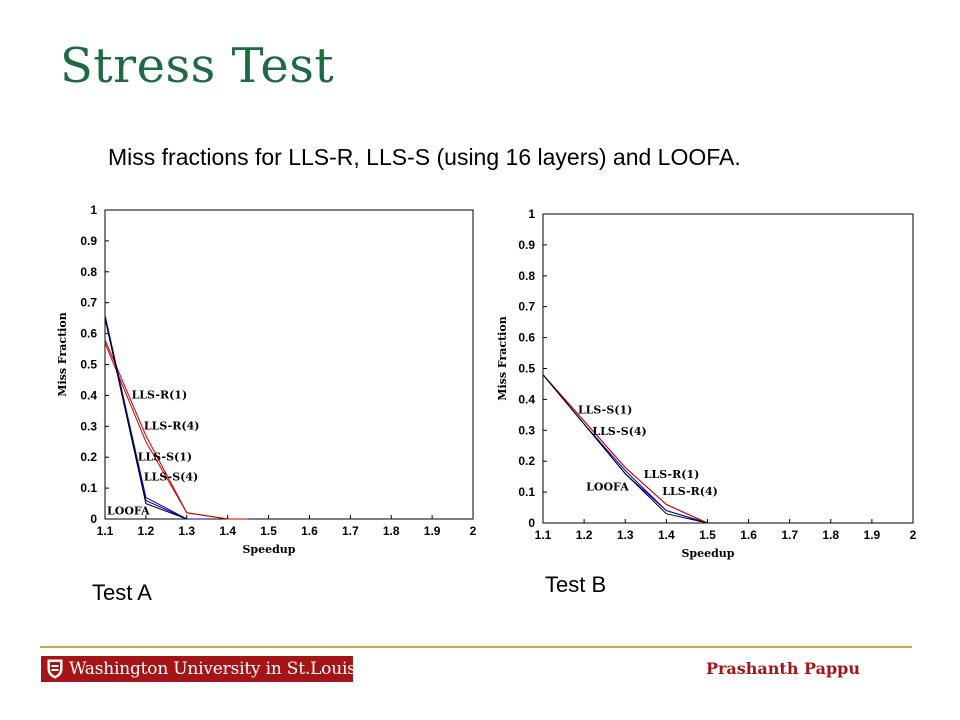 The width and height of the screenshot is (960, 720). I want to click on university-logo: Washington University in St.Louis, so click(198, 669).